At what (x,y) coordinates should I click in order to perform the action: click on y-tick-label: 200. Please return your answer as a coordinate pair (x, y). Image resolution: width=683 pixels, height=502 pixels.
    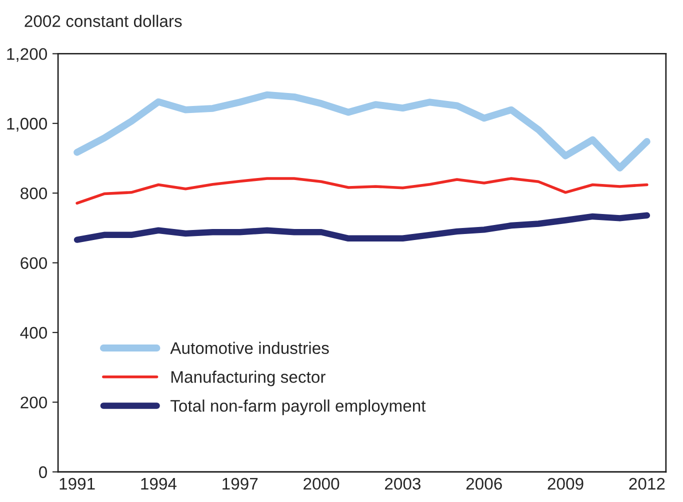
    Looking at the image, I should click on (33, 402).